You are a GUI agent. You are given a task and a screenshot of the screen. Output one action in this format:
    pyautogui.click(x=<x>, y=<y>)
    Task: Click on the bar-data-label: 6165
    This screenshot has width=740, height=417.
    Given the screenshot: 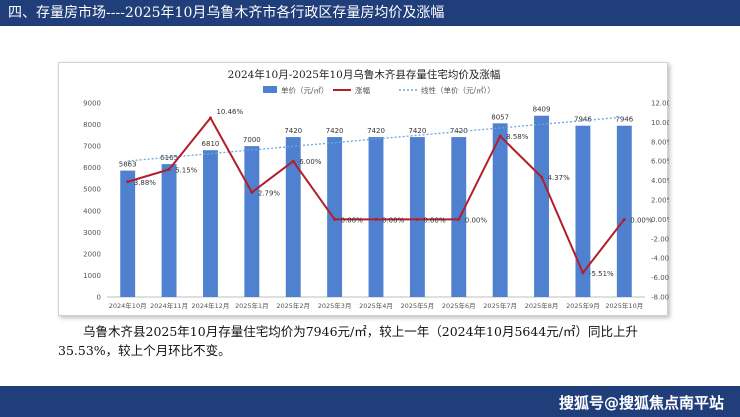 What is the action you would take?
    pyautogui.click(x=169, y=158)
    